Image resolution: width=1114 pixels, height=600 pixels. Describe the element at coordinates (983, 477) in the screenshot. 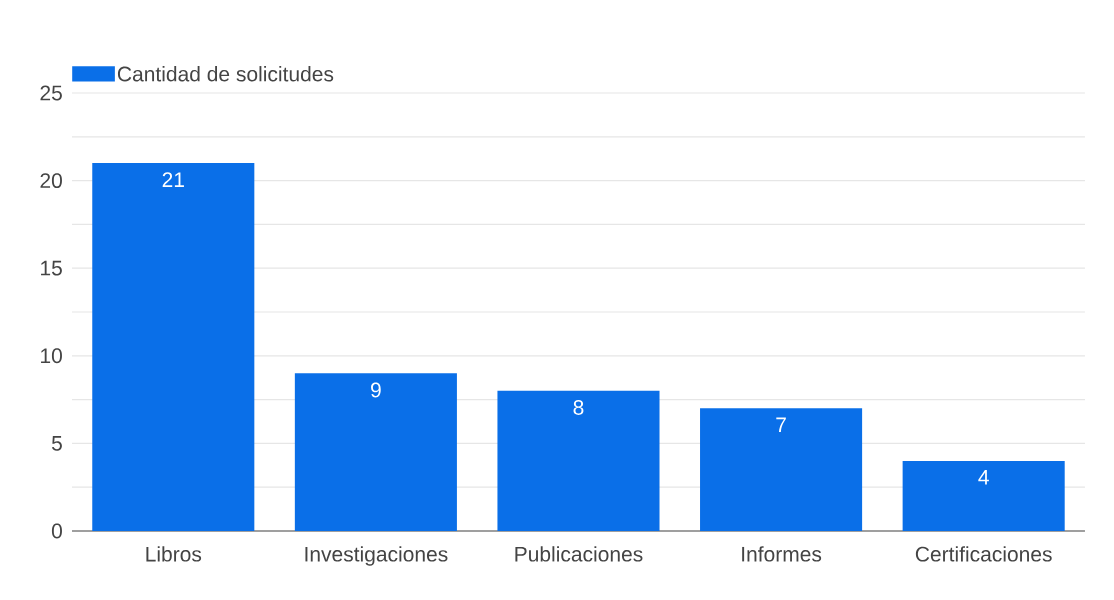

I see `data-label: 4` at that location.